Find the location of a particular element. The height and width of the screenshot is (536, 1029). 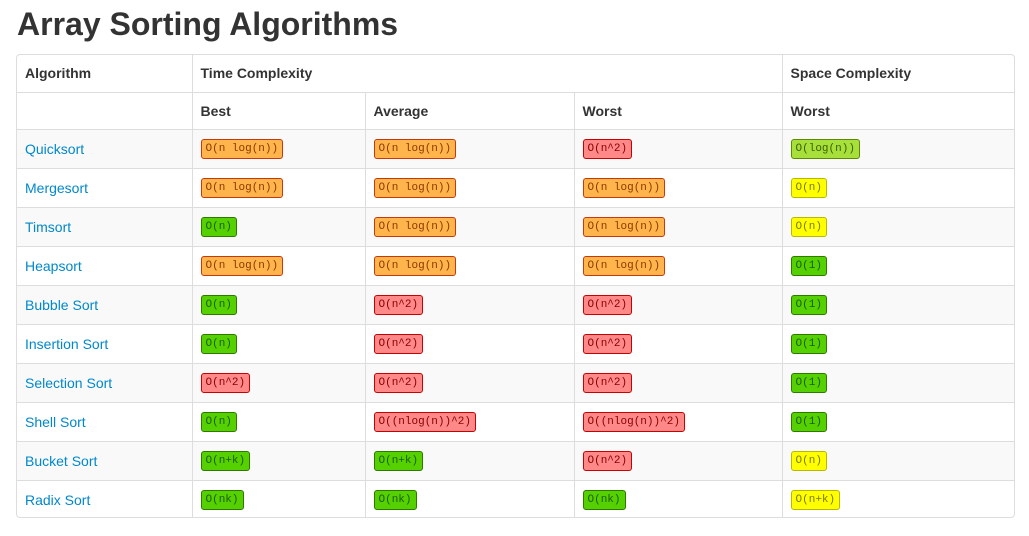

algorithm-cell: Bubble Sort is located at coordinates (104, 304).